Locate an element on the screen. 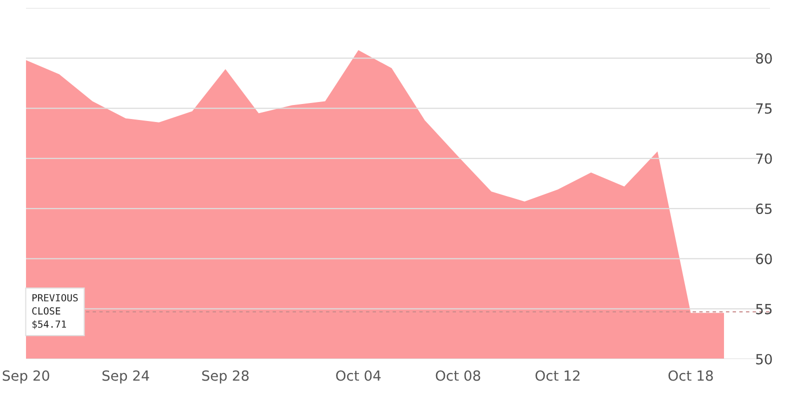  x-tick-label: Sep 28 is located at coordinates (225, 377).